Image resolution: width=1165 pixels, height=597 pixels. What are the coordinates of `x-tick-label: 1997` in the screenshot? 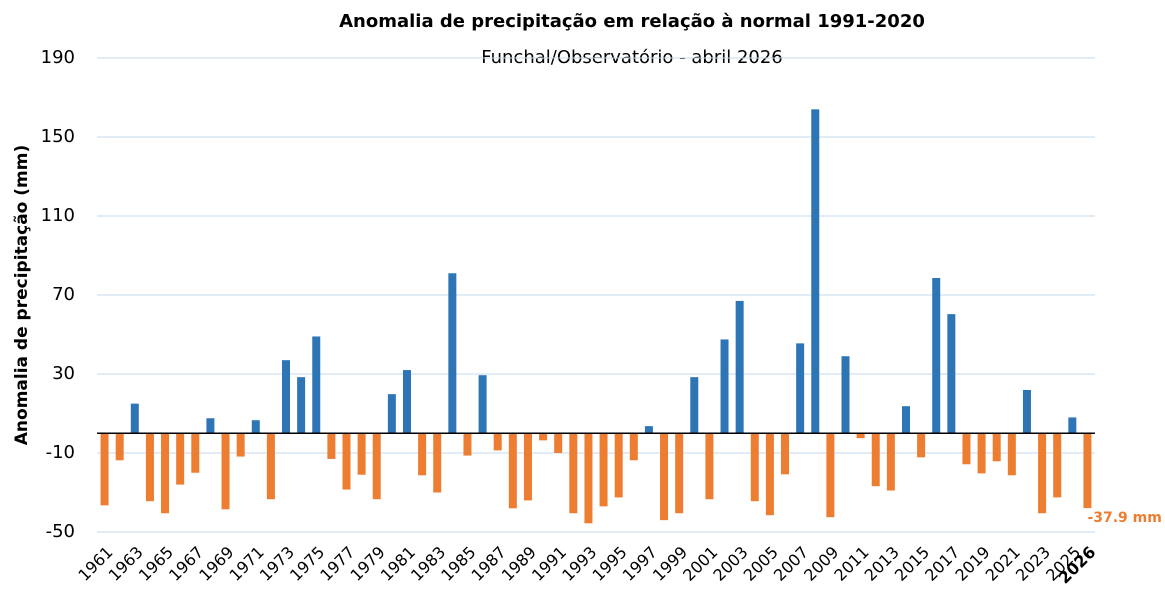 It's located at (640, 564).